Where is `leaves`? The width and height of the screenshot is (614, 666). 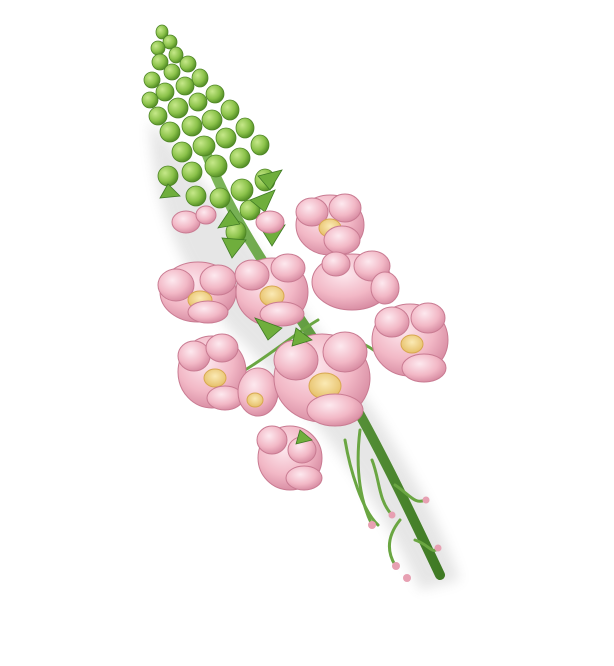 leaves is located at coordinates (283, 381).